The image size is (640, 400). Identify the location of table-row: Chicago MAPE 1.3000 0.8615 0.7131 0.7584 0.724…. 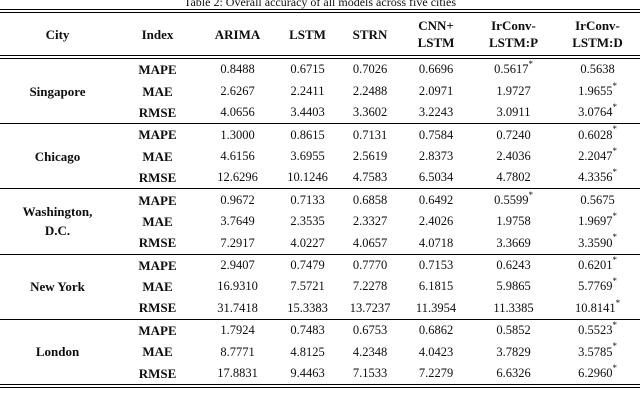
(320, 144).